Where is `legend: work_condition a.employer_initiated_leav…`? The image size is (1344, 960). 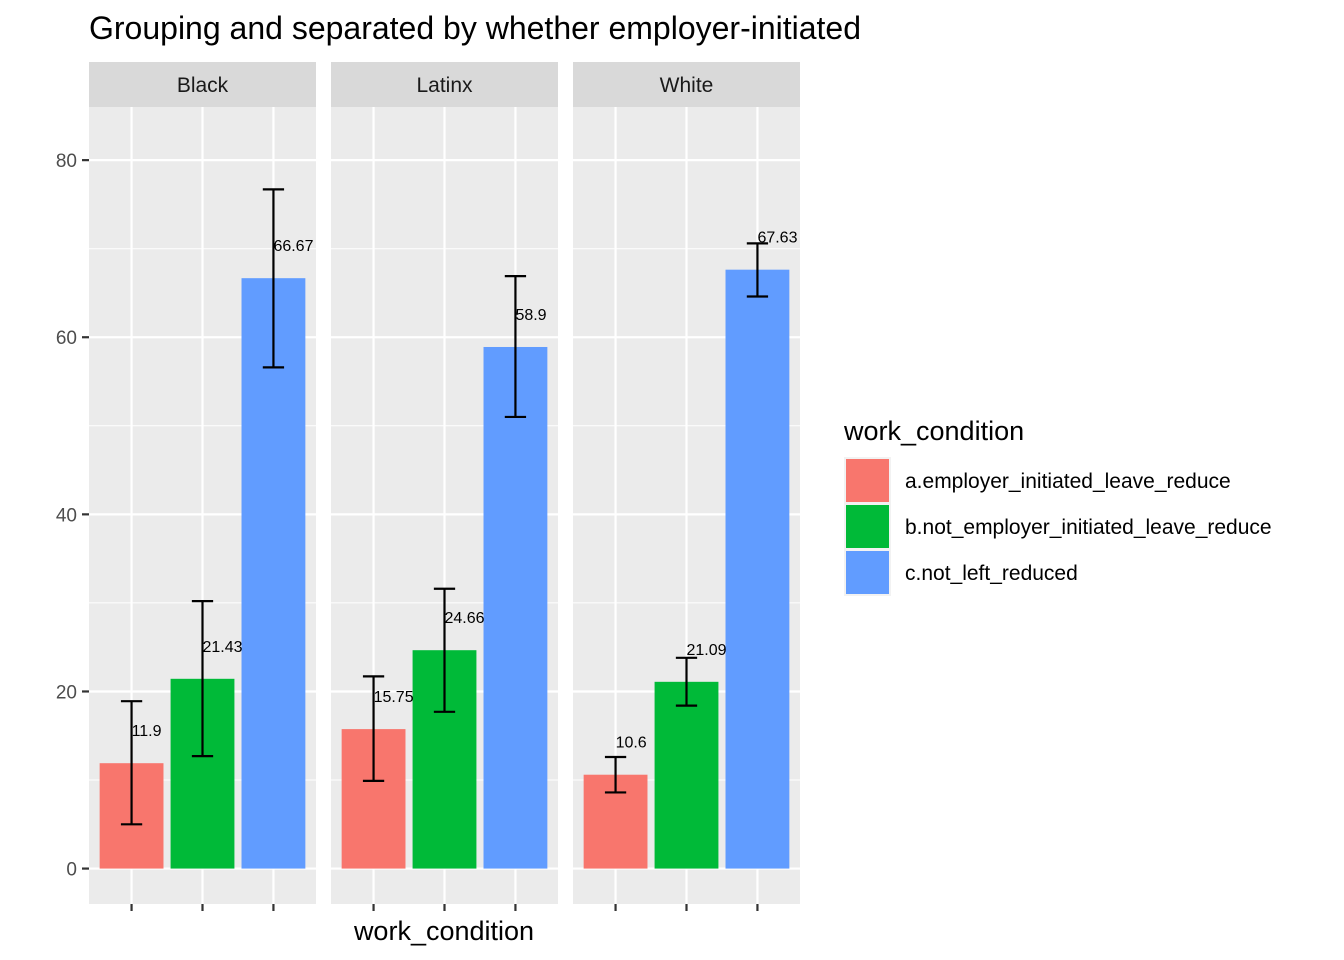
legend: work_condition a.employer_initiated_leav… is located at coordinates (1057, 506).